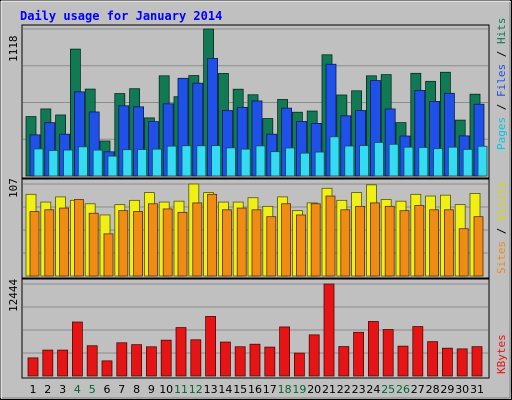 Image resolution: width=512 pixels, height=400 pixels. What do you see at coordinates (181, 389) in the screenshot?
I see `day-label: 11` at bounding box center [181, 389].